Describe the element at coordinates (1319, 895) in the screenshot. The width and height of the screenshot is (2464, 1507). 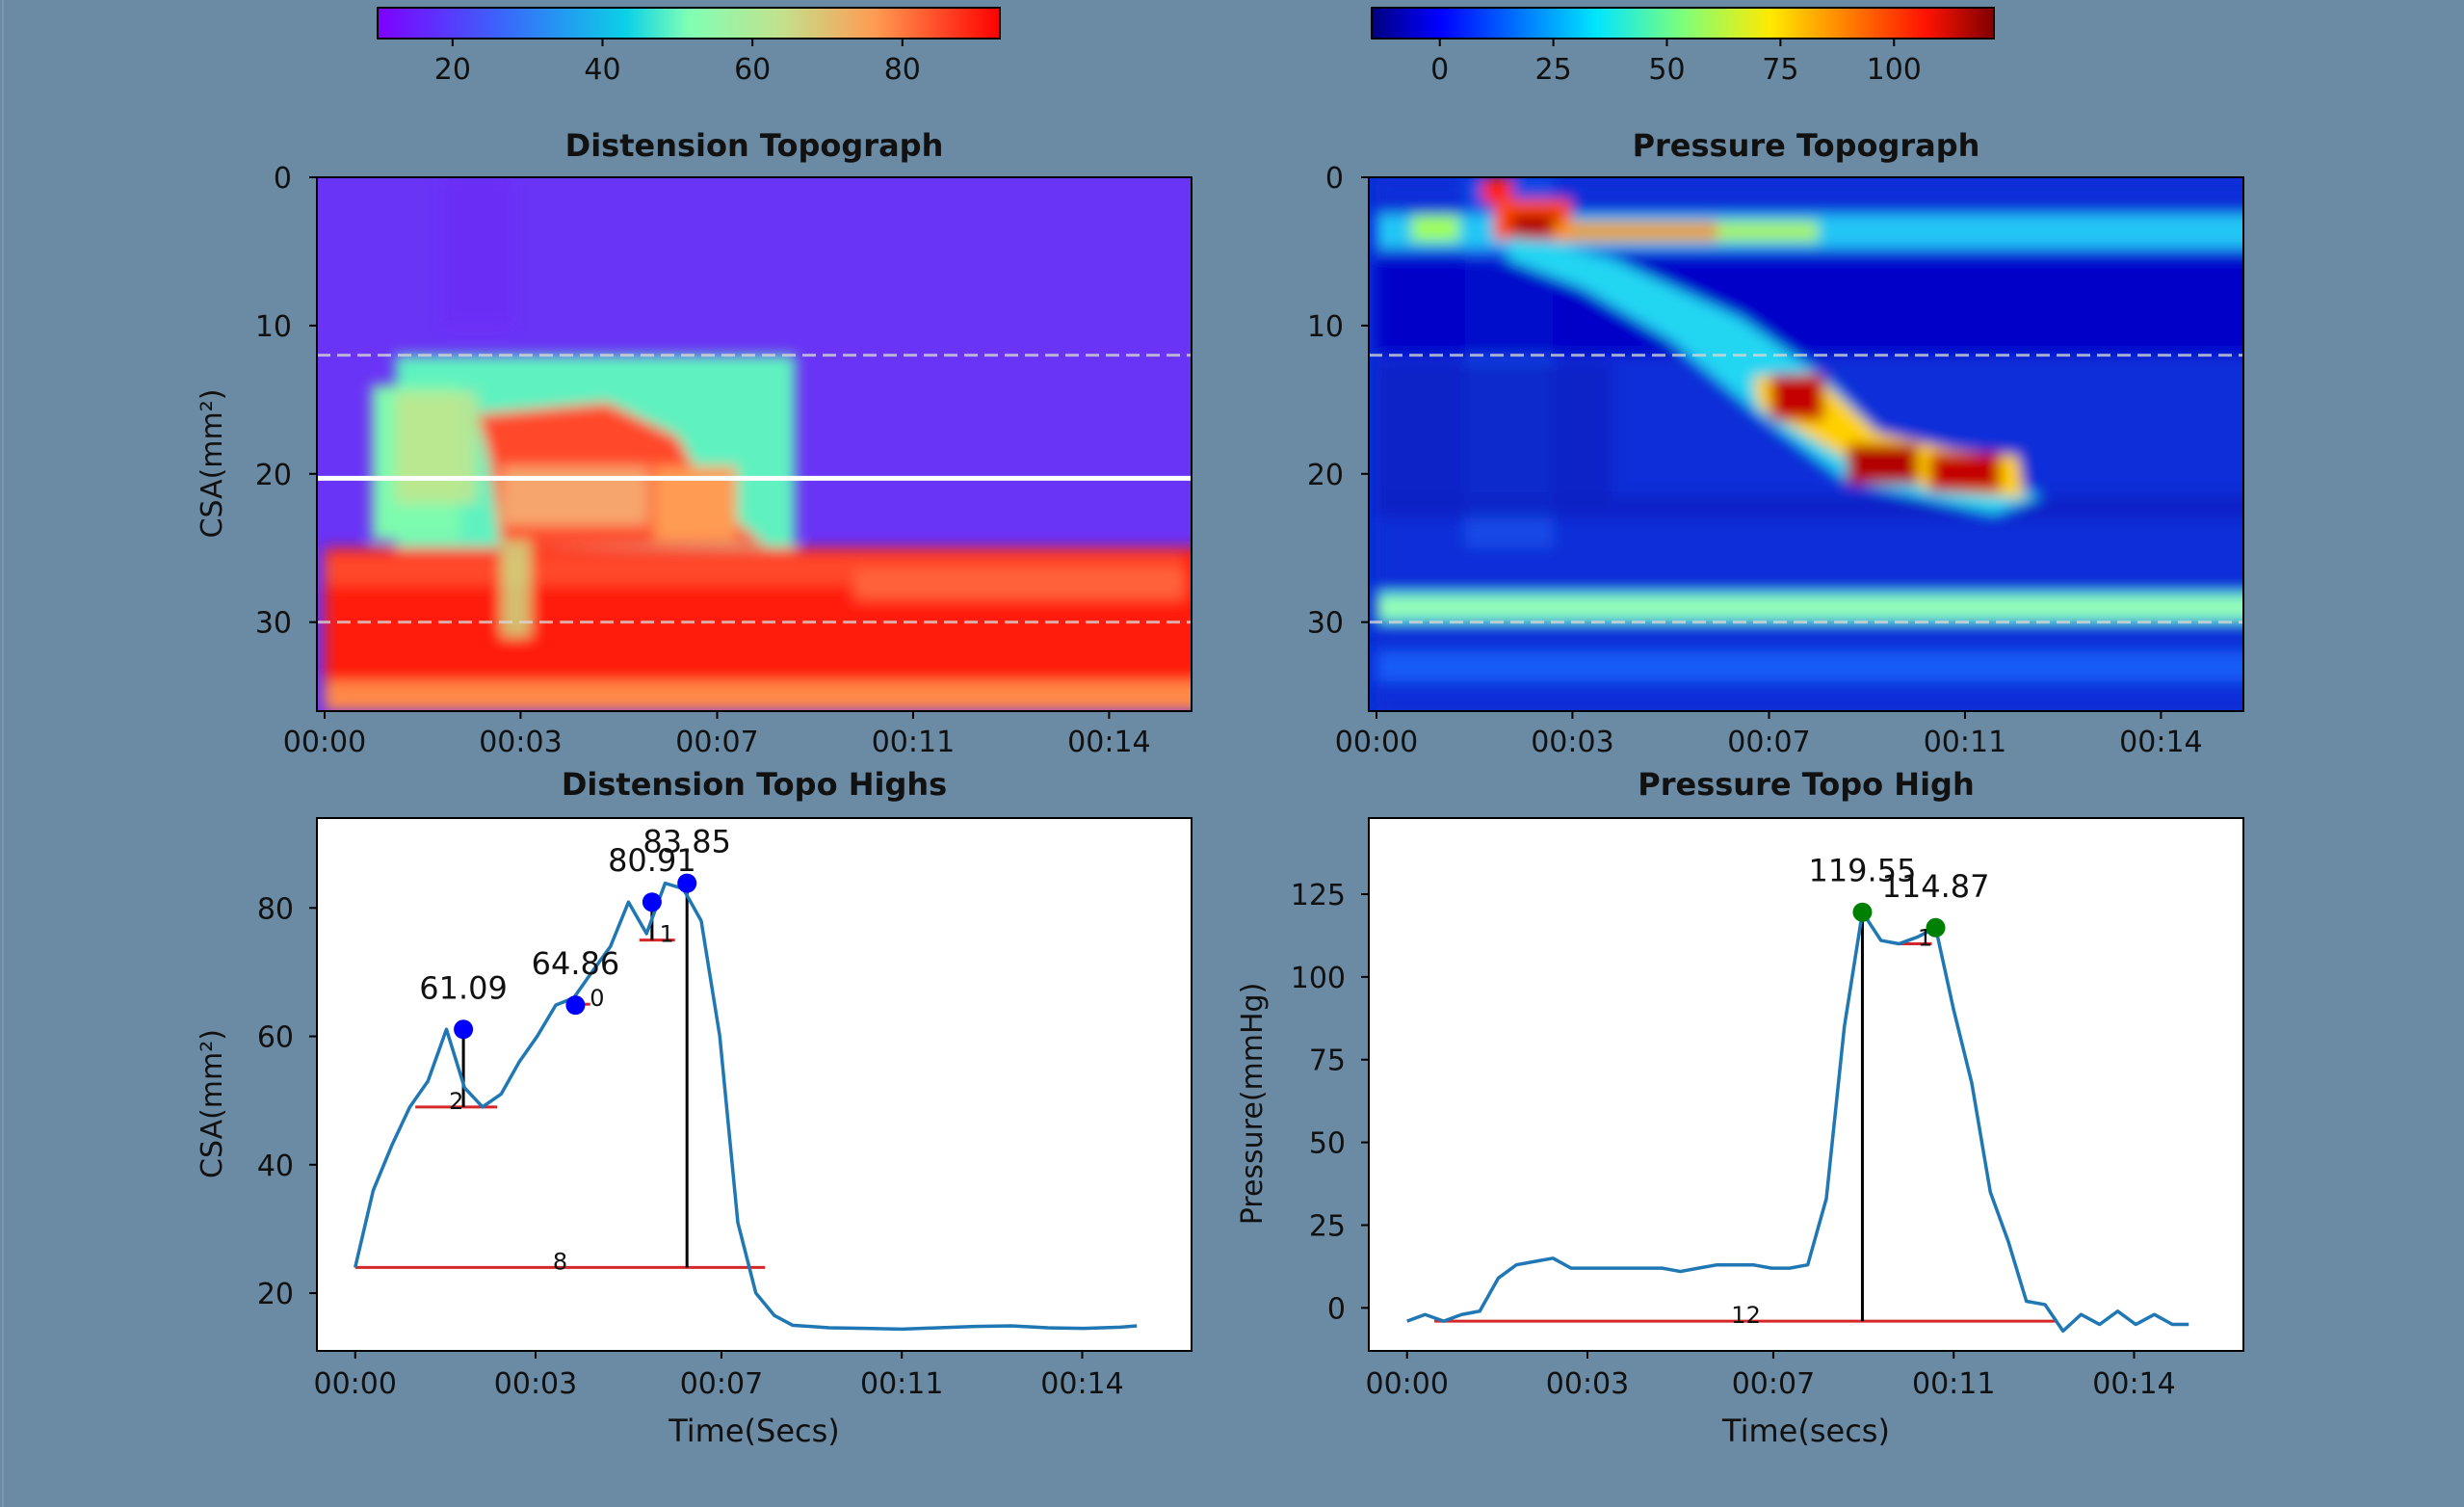
I see `y-tick-label: 125` at that location.